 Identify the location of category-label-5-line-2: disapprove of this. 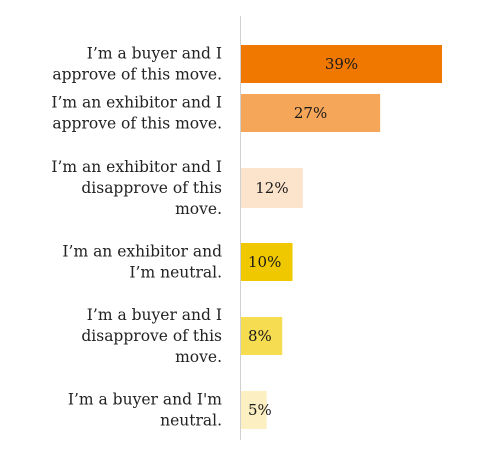
(151, 336).